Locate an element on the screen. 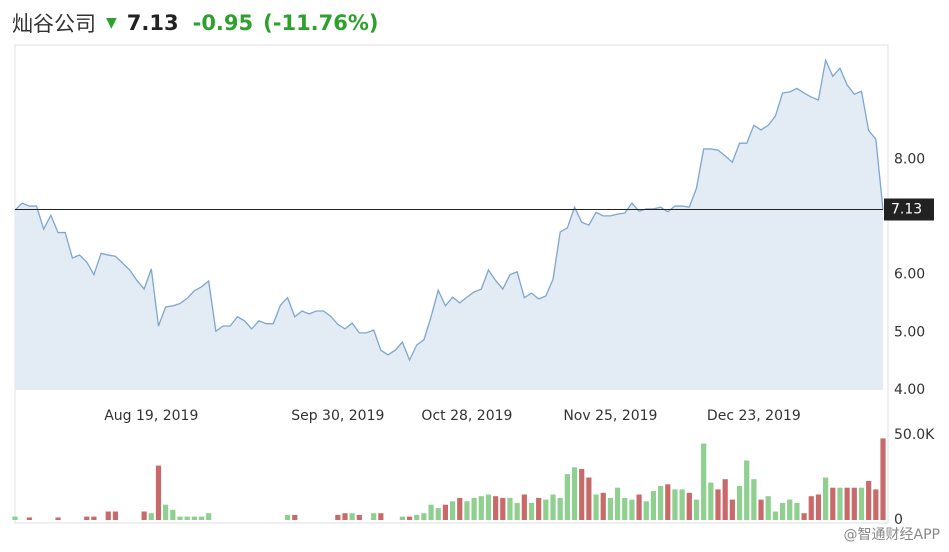  y-tick-label: 6.00 is located at coordinates (909, 275).